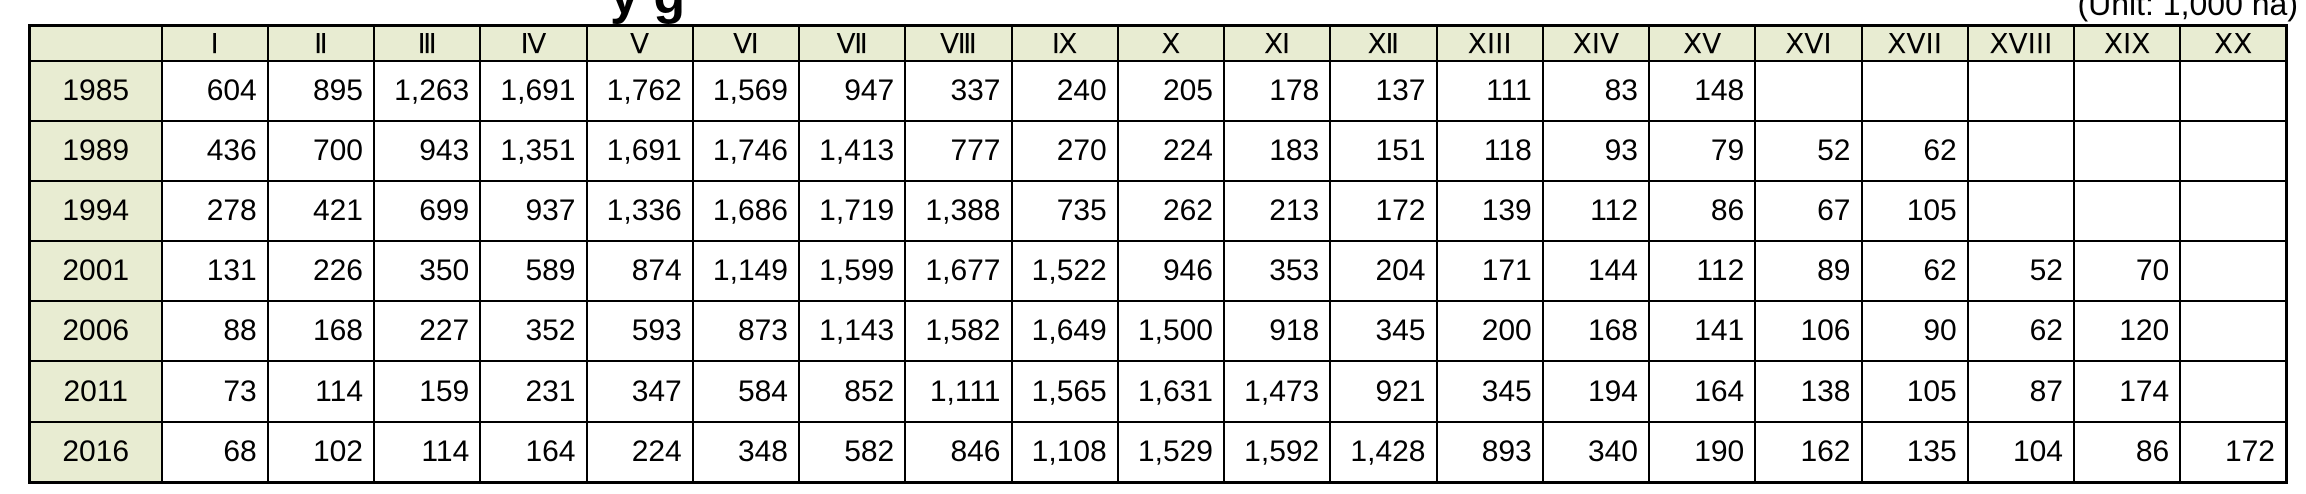 This screenshot has height=494, width=2306. I want to click on table-cell: 111, so click(1489, 91).